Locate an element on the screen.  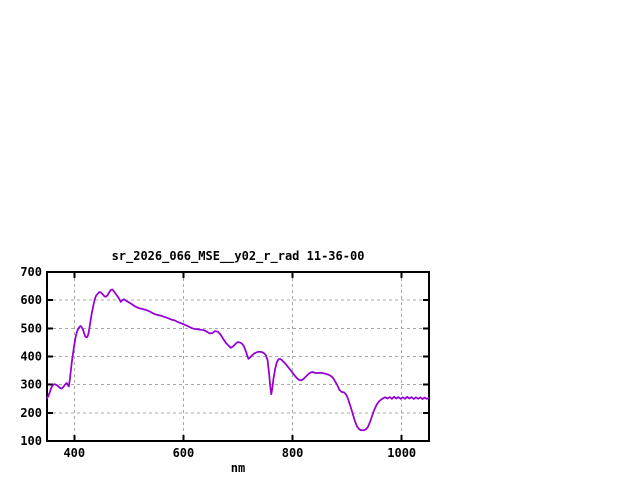
x-tick-label-1000: 1000 is located at coordinates (401, 453).